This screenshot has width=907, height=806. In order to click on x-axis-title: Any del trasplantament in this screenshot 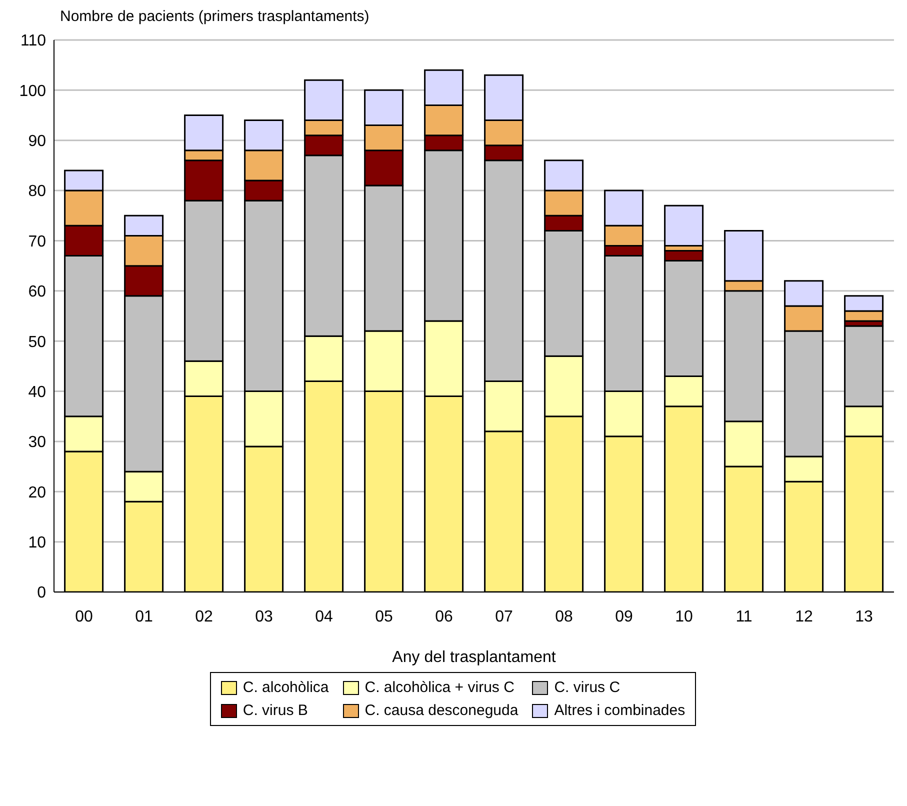, I will do `click(474, 657)`.